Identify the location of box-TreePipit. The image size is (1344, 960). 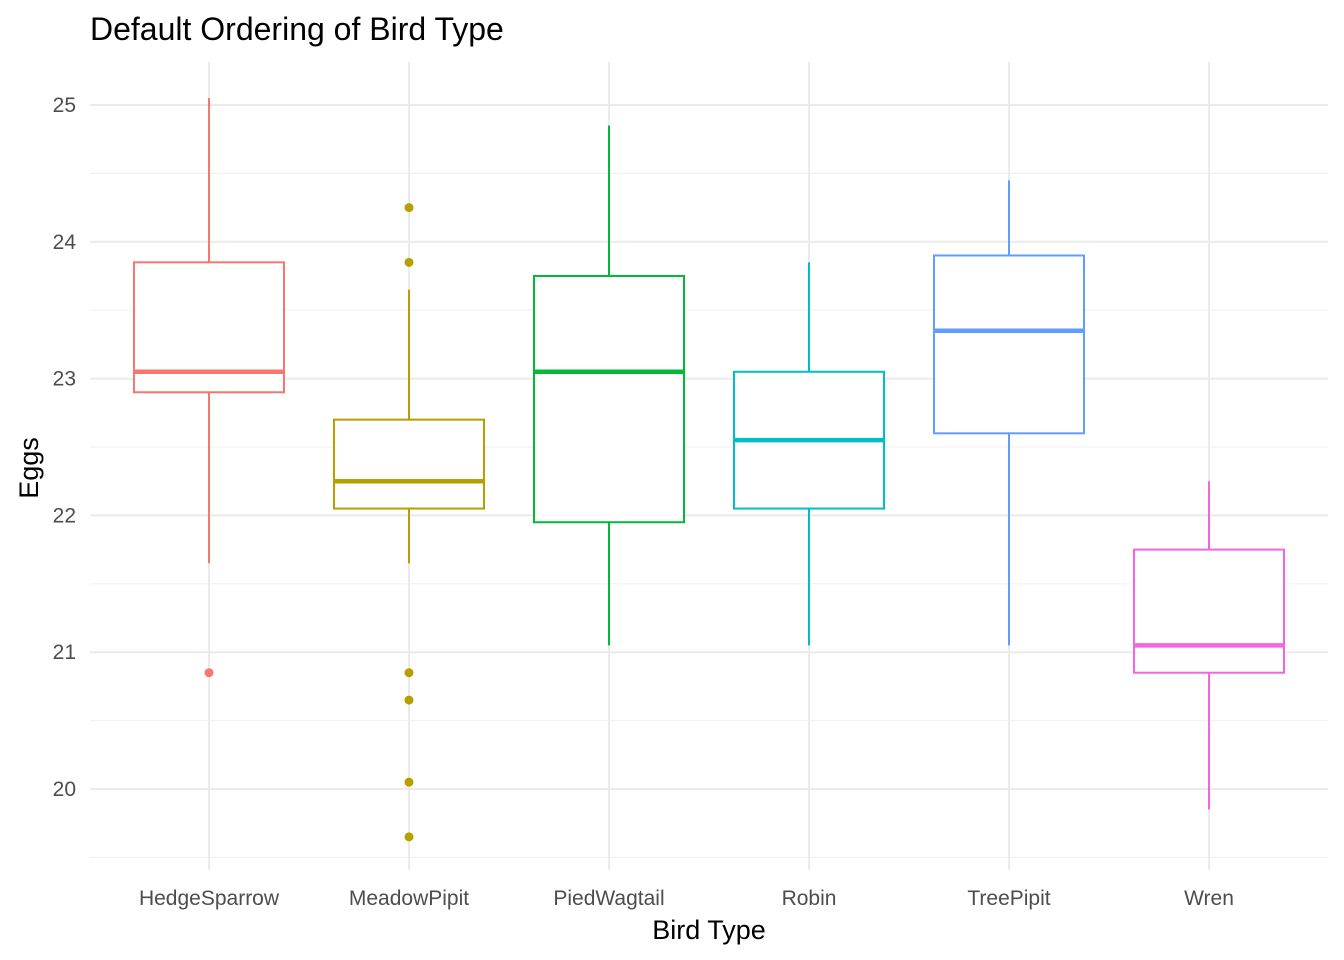
(1009, 413).